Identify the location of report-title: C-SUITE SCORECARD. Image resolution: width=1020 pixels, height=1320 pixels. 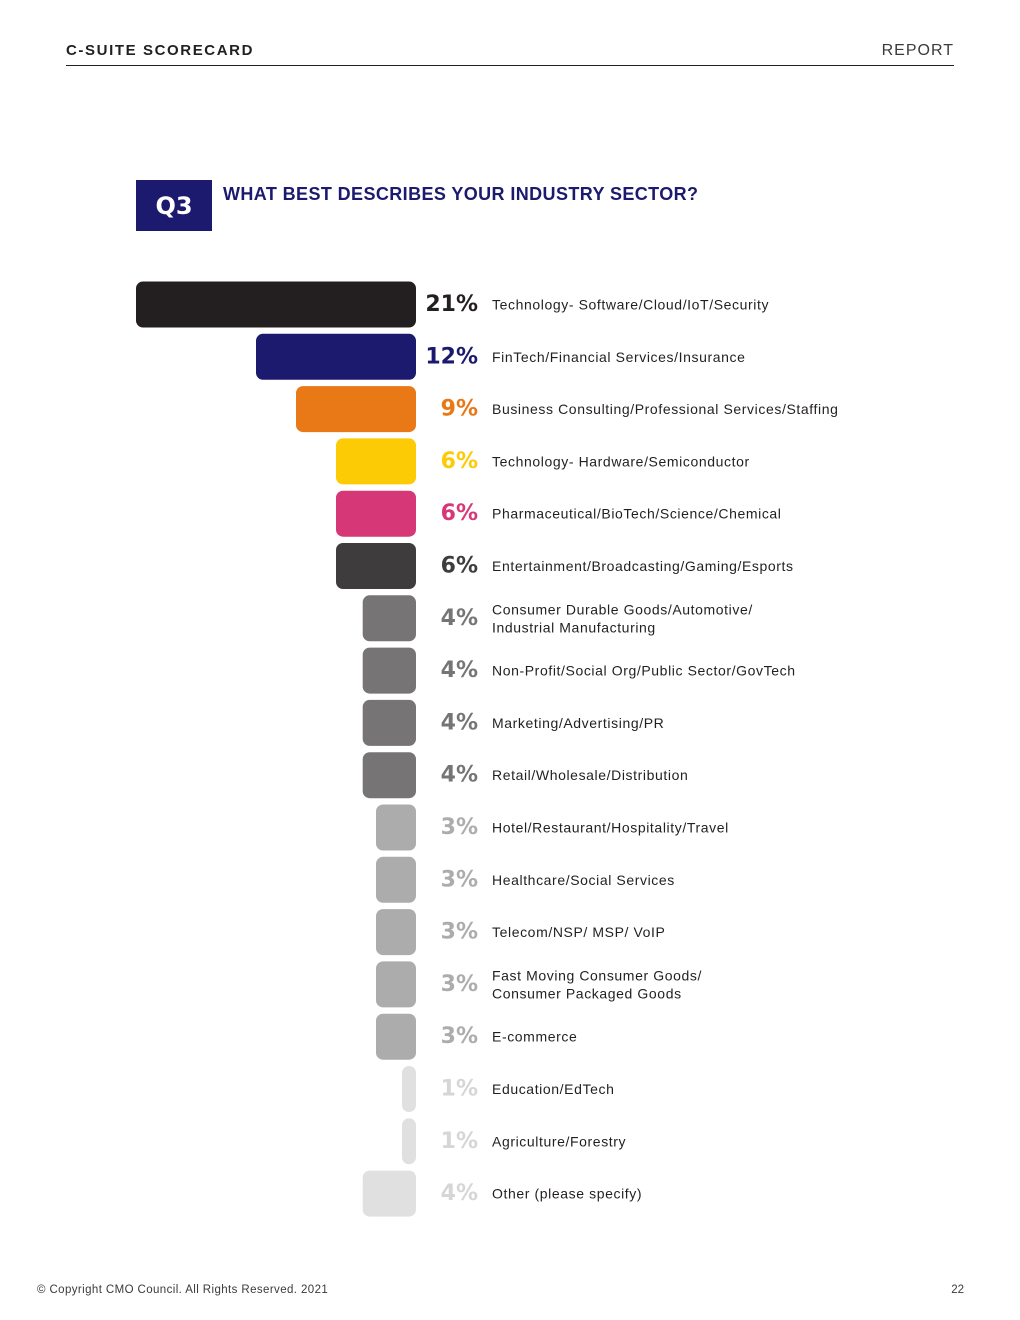
(160, 50).